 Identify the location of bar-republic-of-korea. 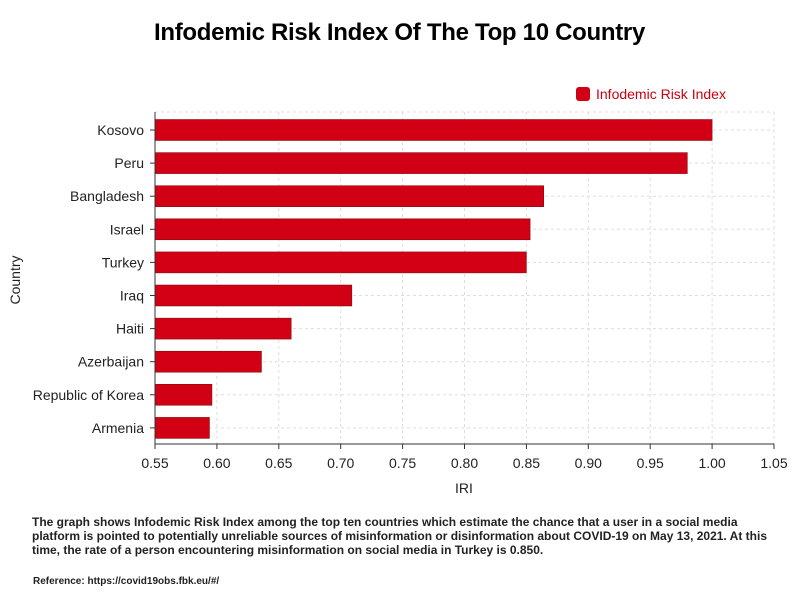
(183, 395).